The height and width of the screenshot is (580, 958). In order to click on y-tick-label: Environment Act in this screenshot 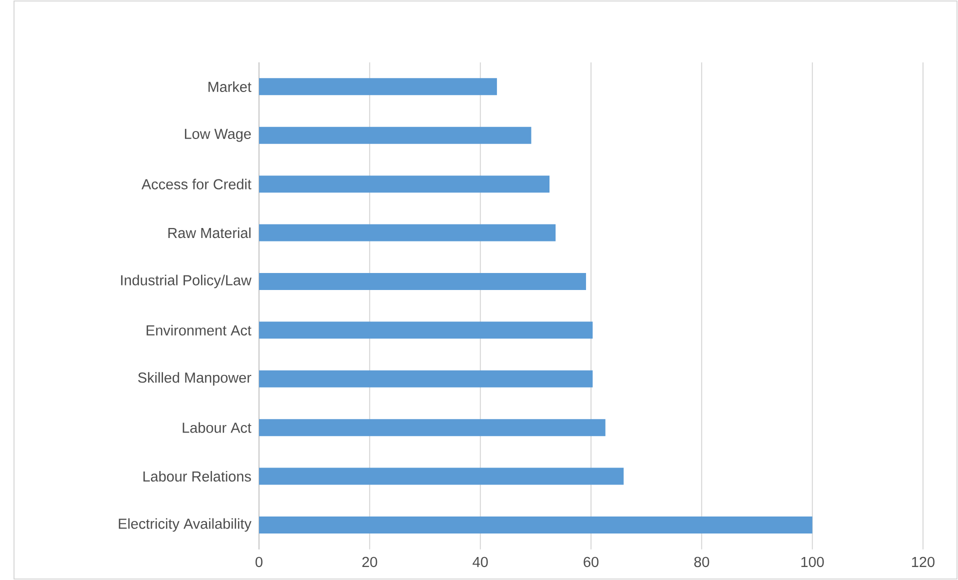, I will do `click(199, 330)`.